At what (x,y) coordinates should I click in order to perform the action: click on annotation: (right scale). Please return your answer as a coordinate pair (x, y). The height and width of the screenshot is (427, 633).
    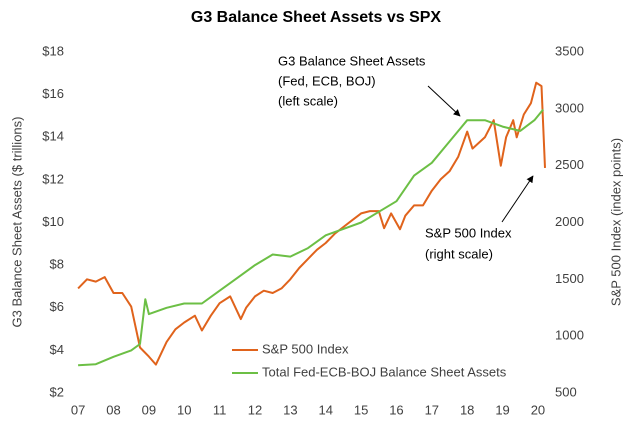
    Looking at the image, I should click on (459, 253).